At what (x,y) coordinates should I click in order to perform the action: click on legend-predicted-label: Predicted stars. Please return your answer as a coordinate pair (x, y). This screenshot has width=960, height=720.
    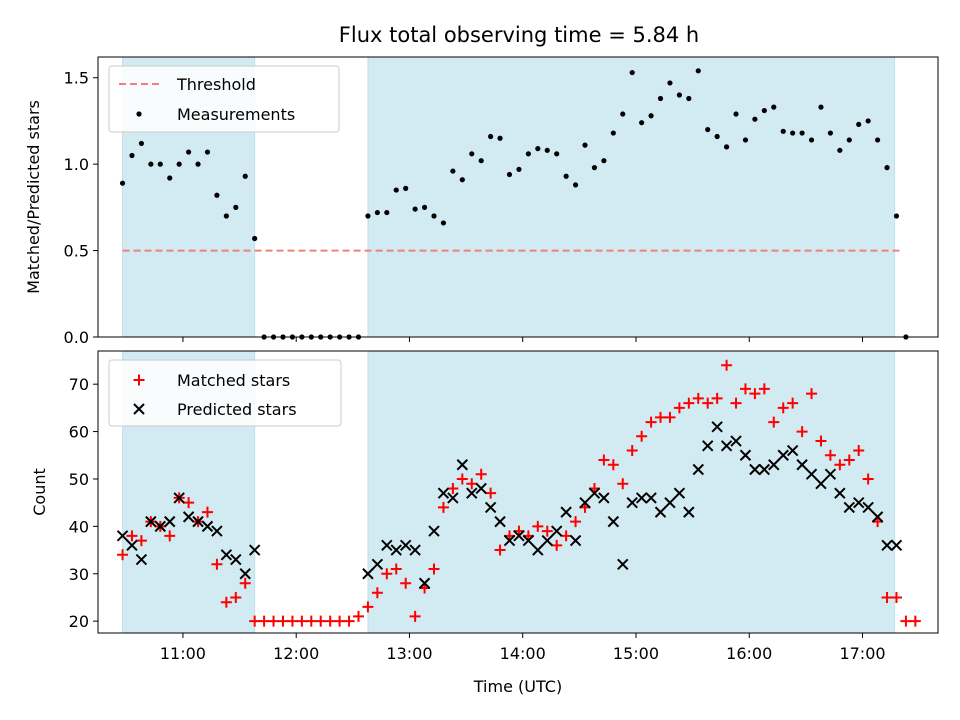
    Looking at the image, I should click on (237, 409).